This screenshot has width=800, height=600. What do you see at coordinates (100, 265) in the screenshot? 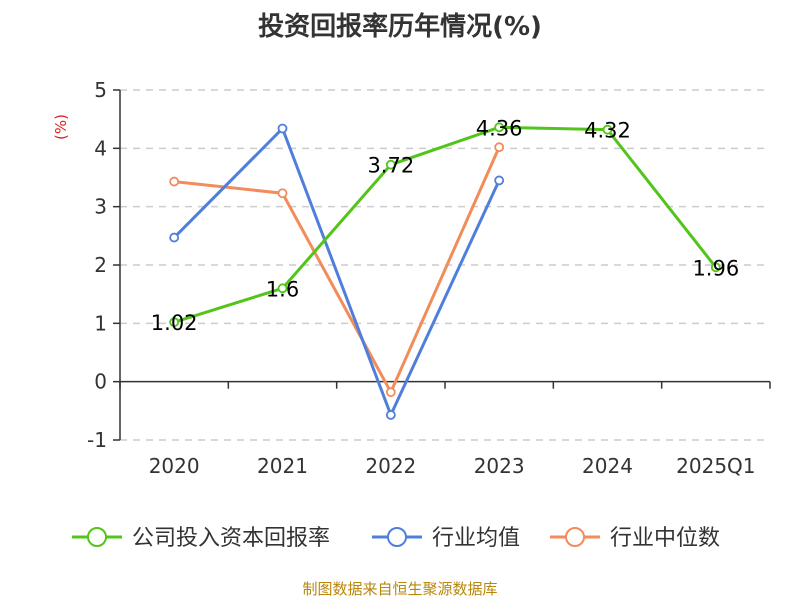
I see `y-tick-label-3: 2` at bounding box center [100, 265].